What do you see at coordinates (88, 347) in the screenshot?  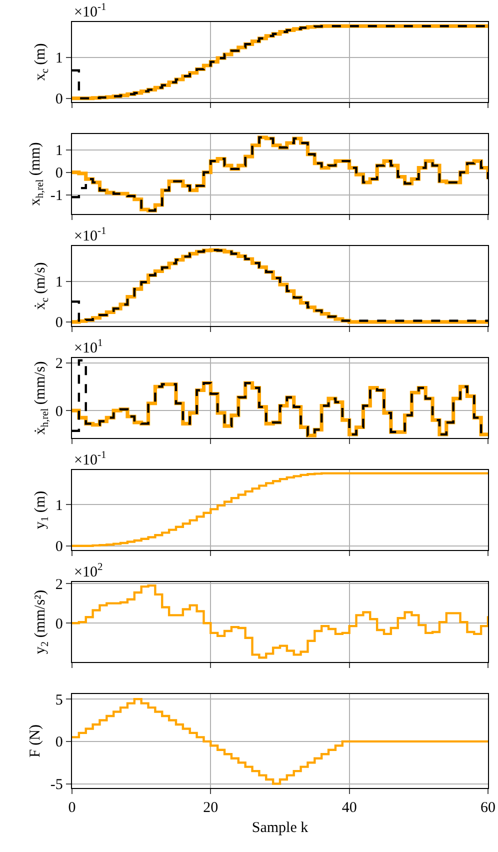 I see `text: ×10$^{1}$` at bounding box center [88, 347].